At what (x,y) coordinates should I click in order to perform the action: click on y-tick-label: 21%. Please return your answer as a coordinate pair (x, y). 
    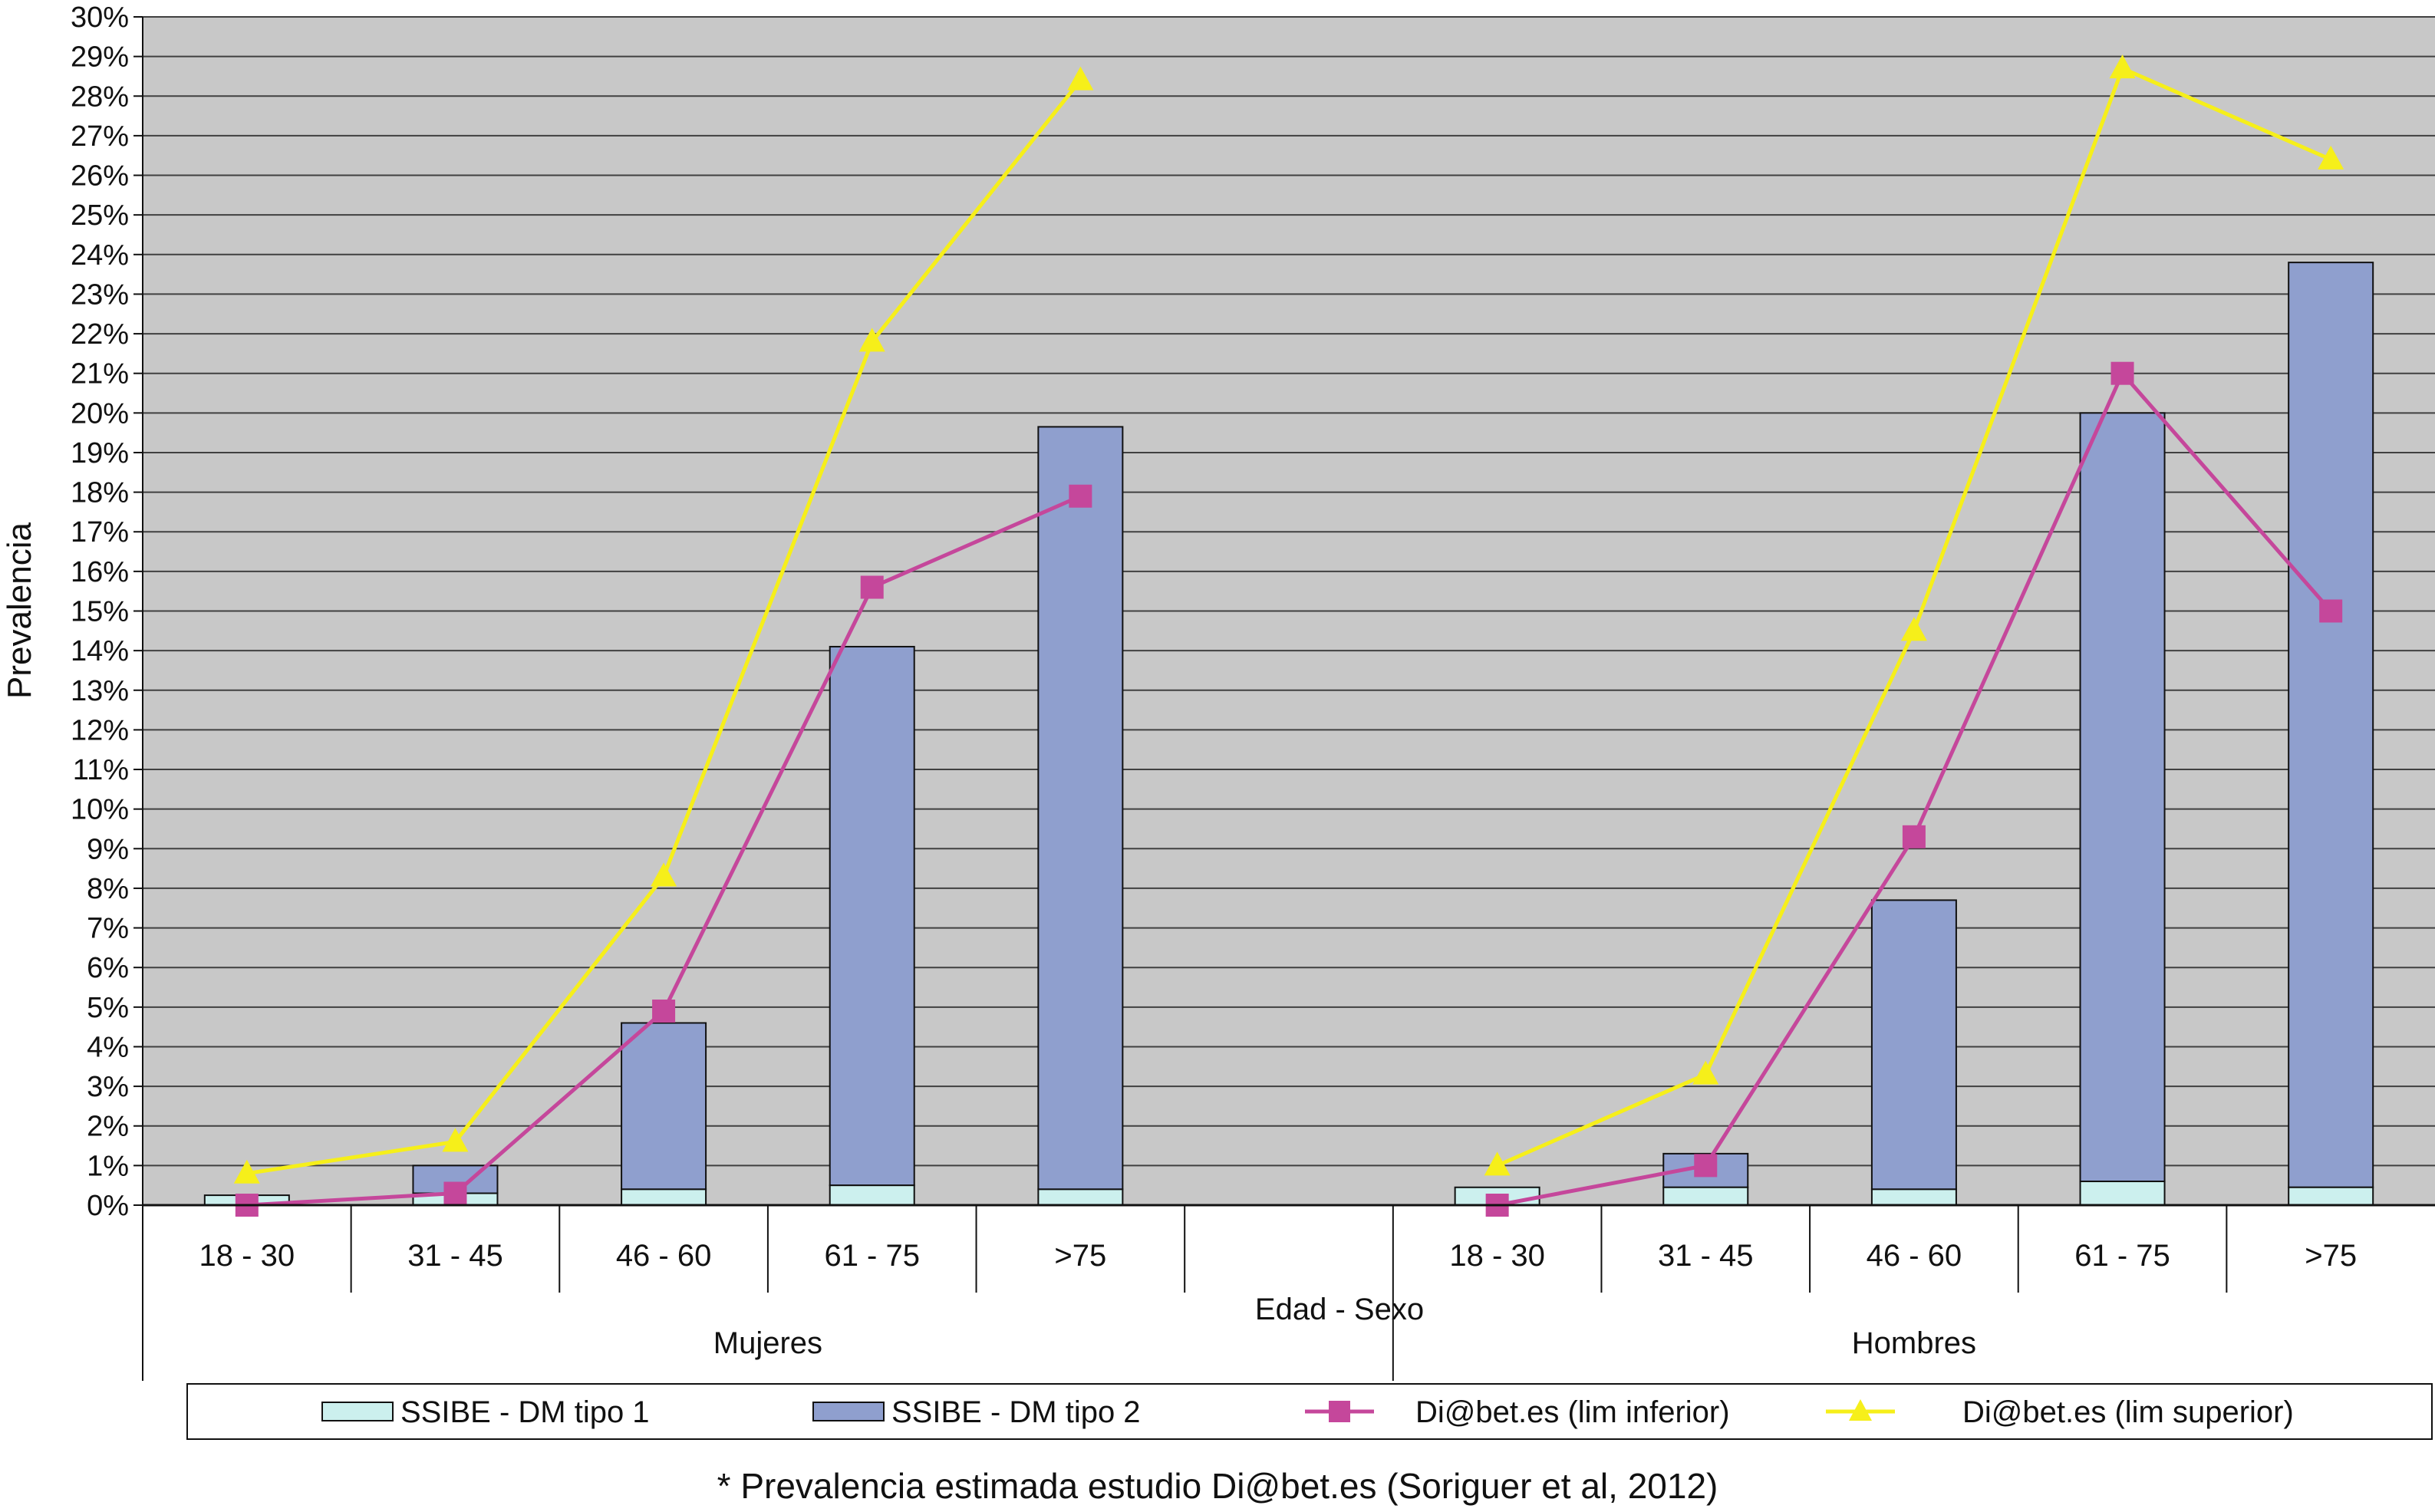
    Looking at the image, I should click on (100, 374).